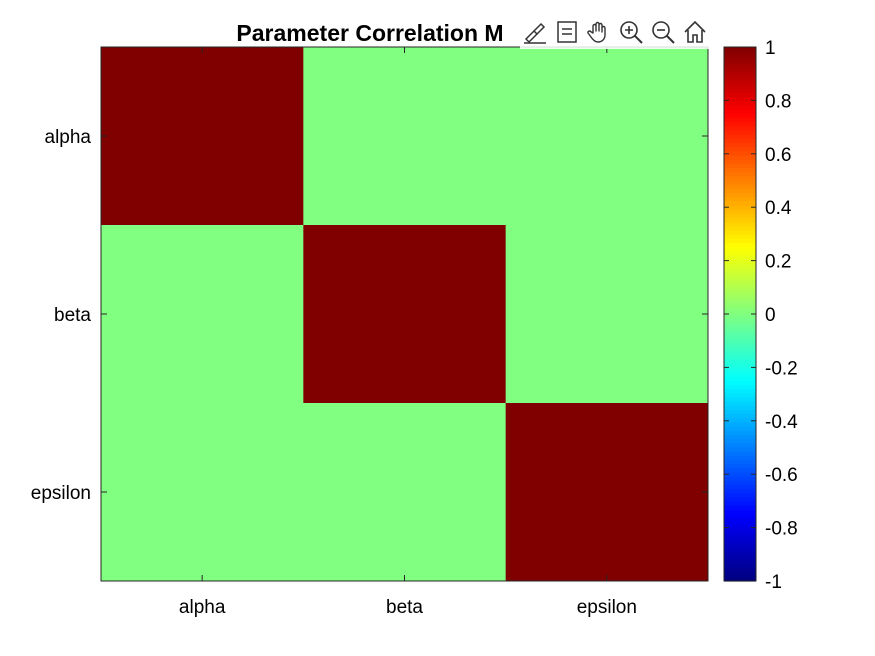 Image resolution: width=875 pixels, height=656 pixels. I want to click on brush-button, so click(535, 32).